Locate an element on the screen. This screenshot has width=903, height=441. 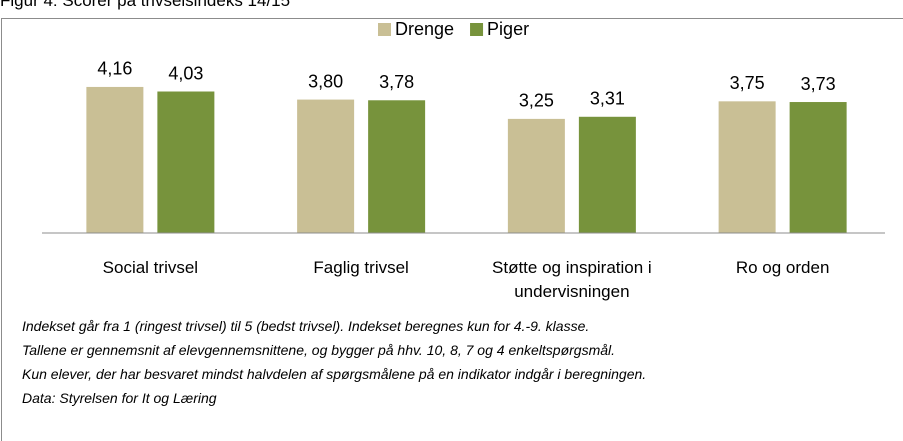
data-label: 3,31 is located at coordinates (607, 99).